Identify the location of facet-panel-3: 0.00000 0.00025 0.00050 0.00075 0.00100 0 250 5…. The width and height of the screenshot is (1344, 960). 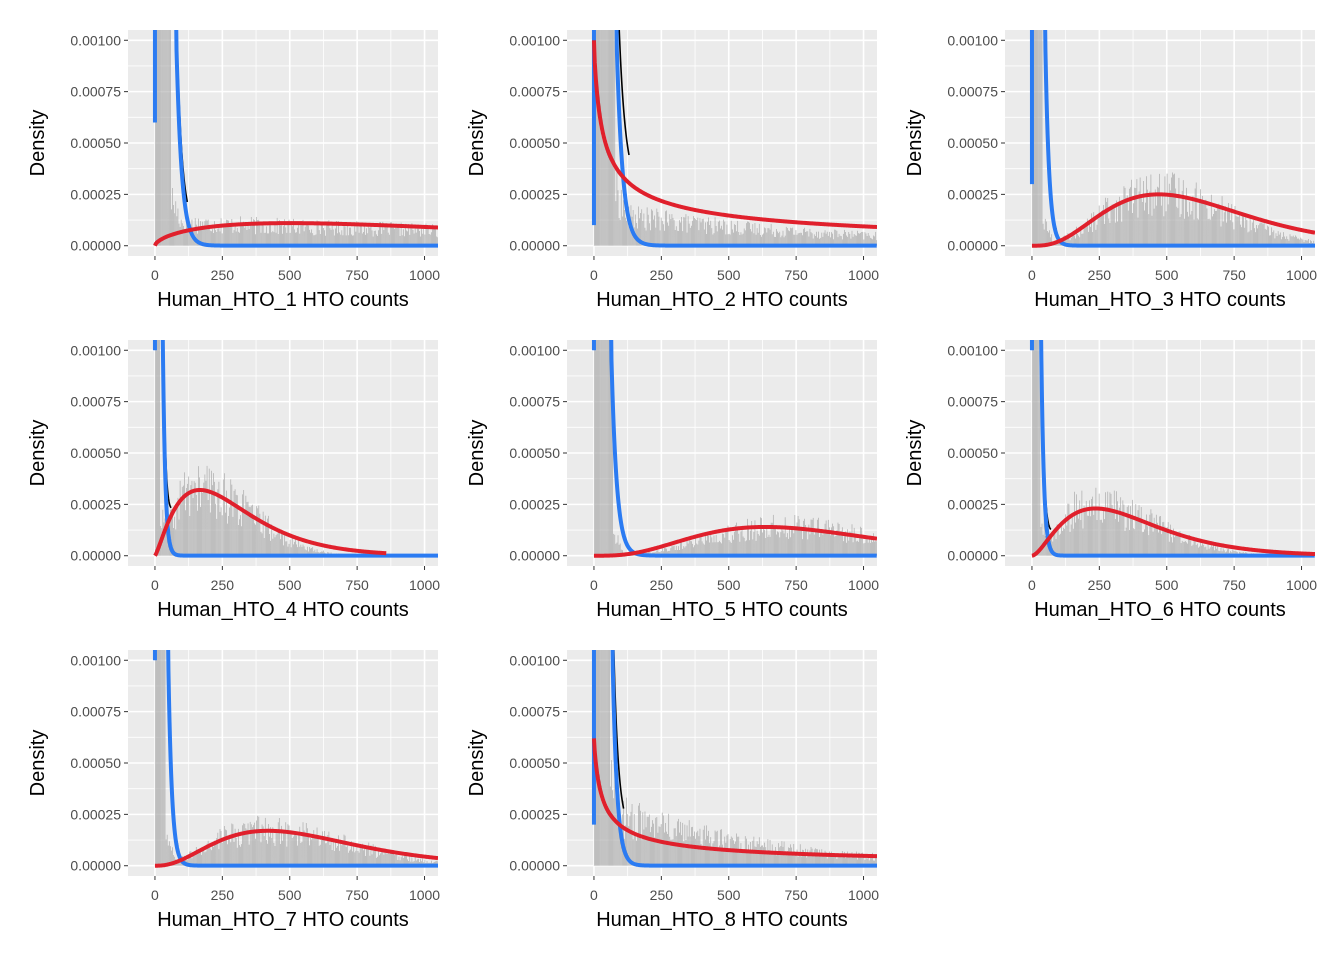
(1110, 170).